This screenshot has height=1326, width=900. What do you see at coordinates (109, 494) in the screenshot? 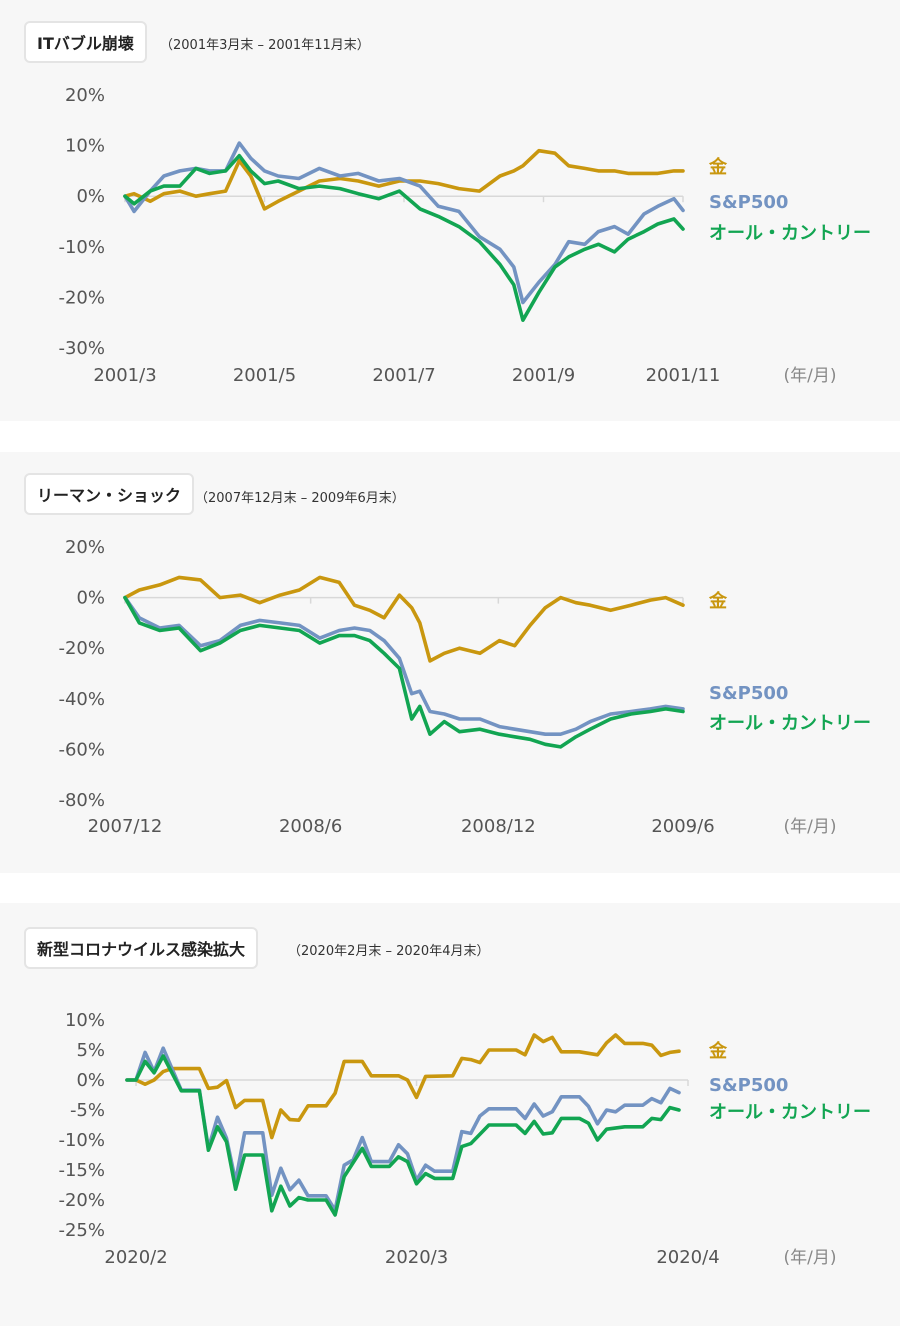
I see `chart-title: リーマン・ショック` at bounding box center [109, 494].